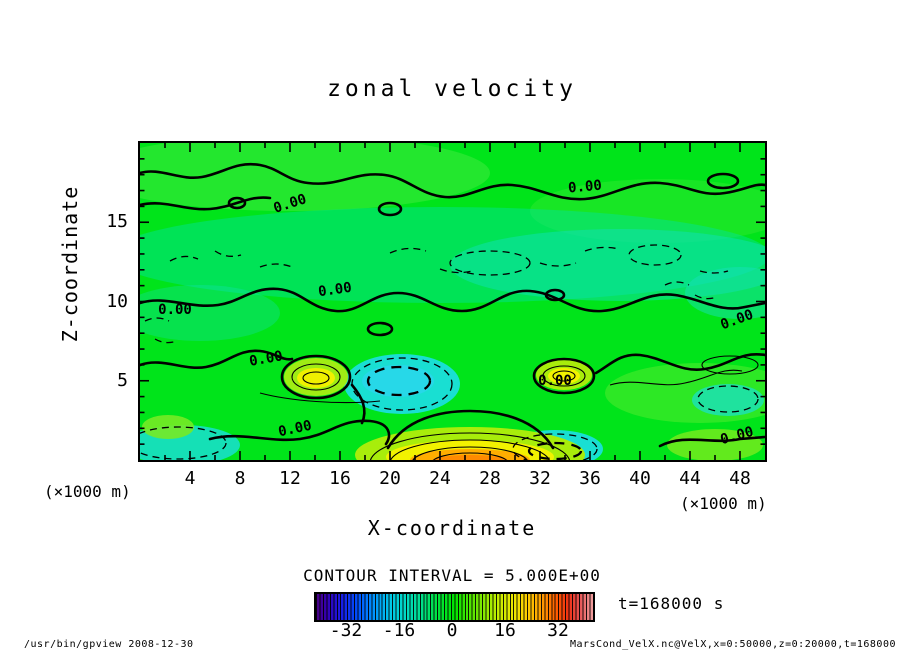 This screenshot has width=904, height=654. What do you see at coordinates (452, 89) in the screenshot?
I see `chart-title: zonal velocity` at bounding box center [452, 89].